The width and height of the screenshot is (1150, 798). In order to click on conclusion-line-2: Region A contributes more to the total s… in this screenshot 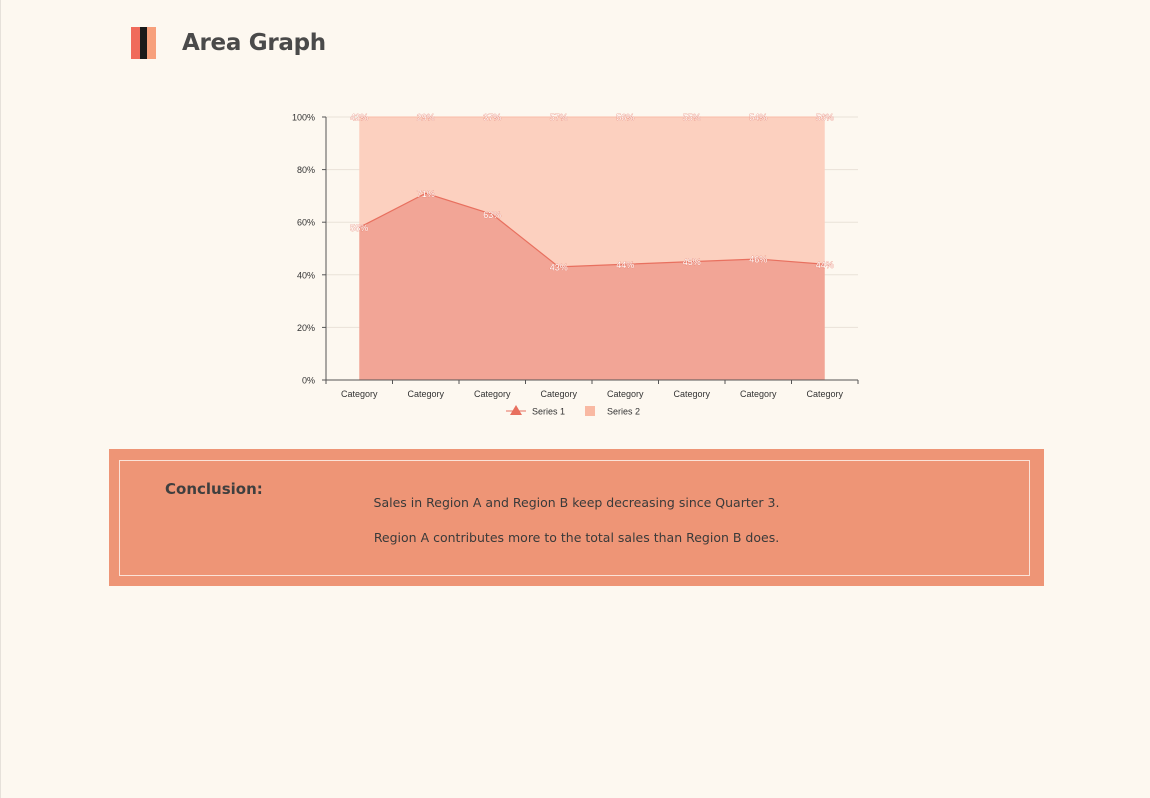, I will do `click(576, 537)`.